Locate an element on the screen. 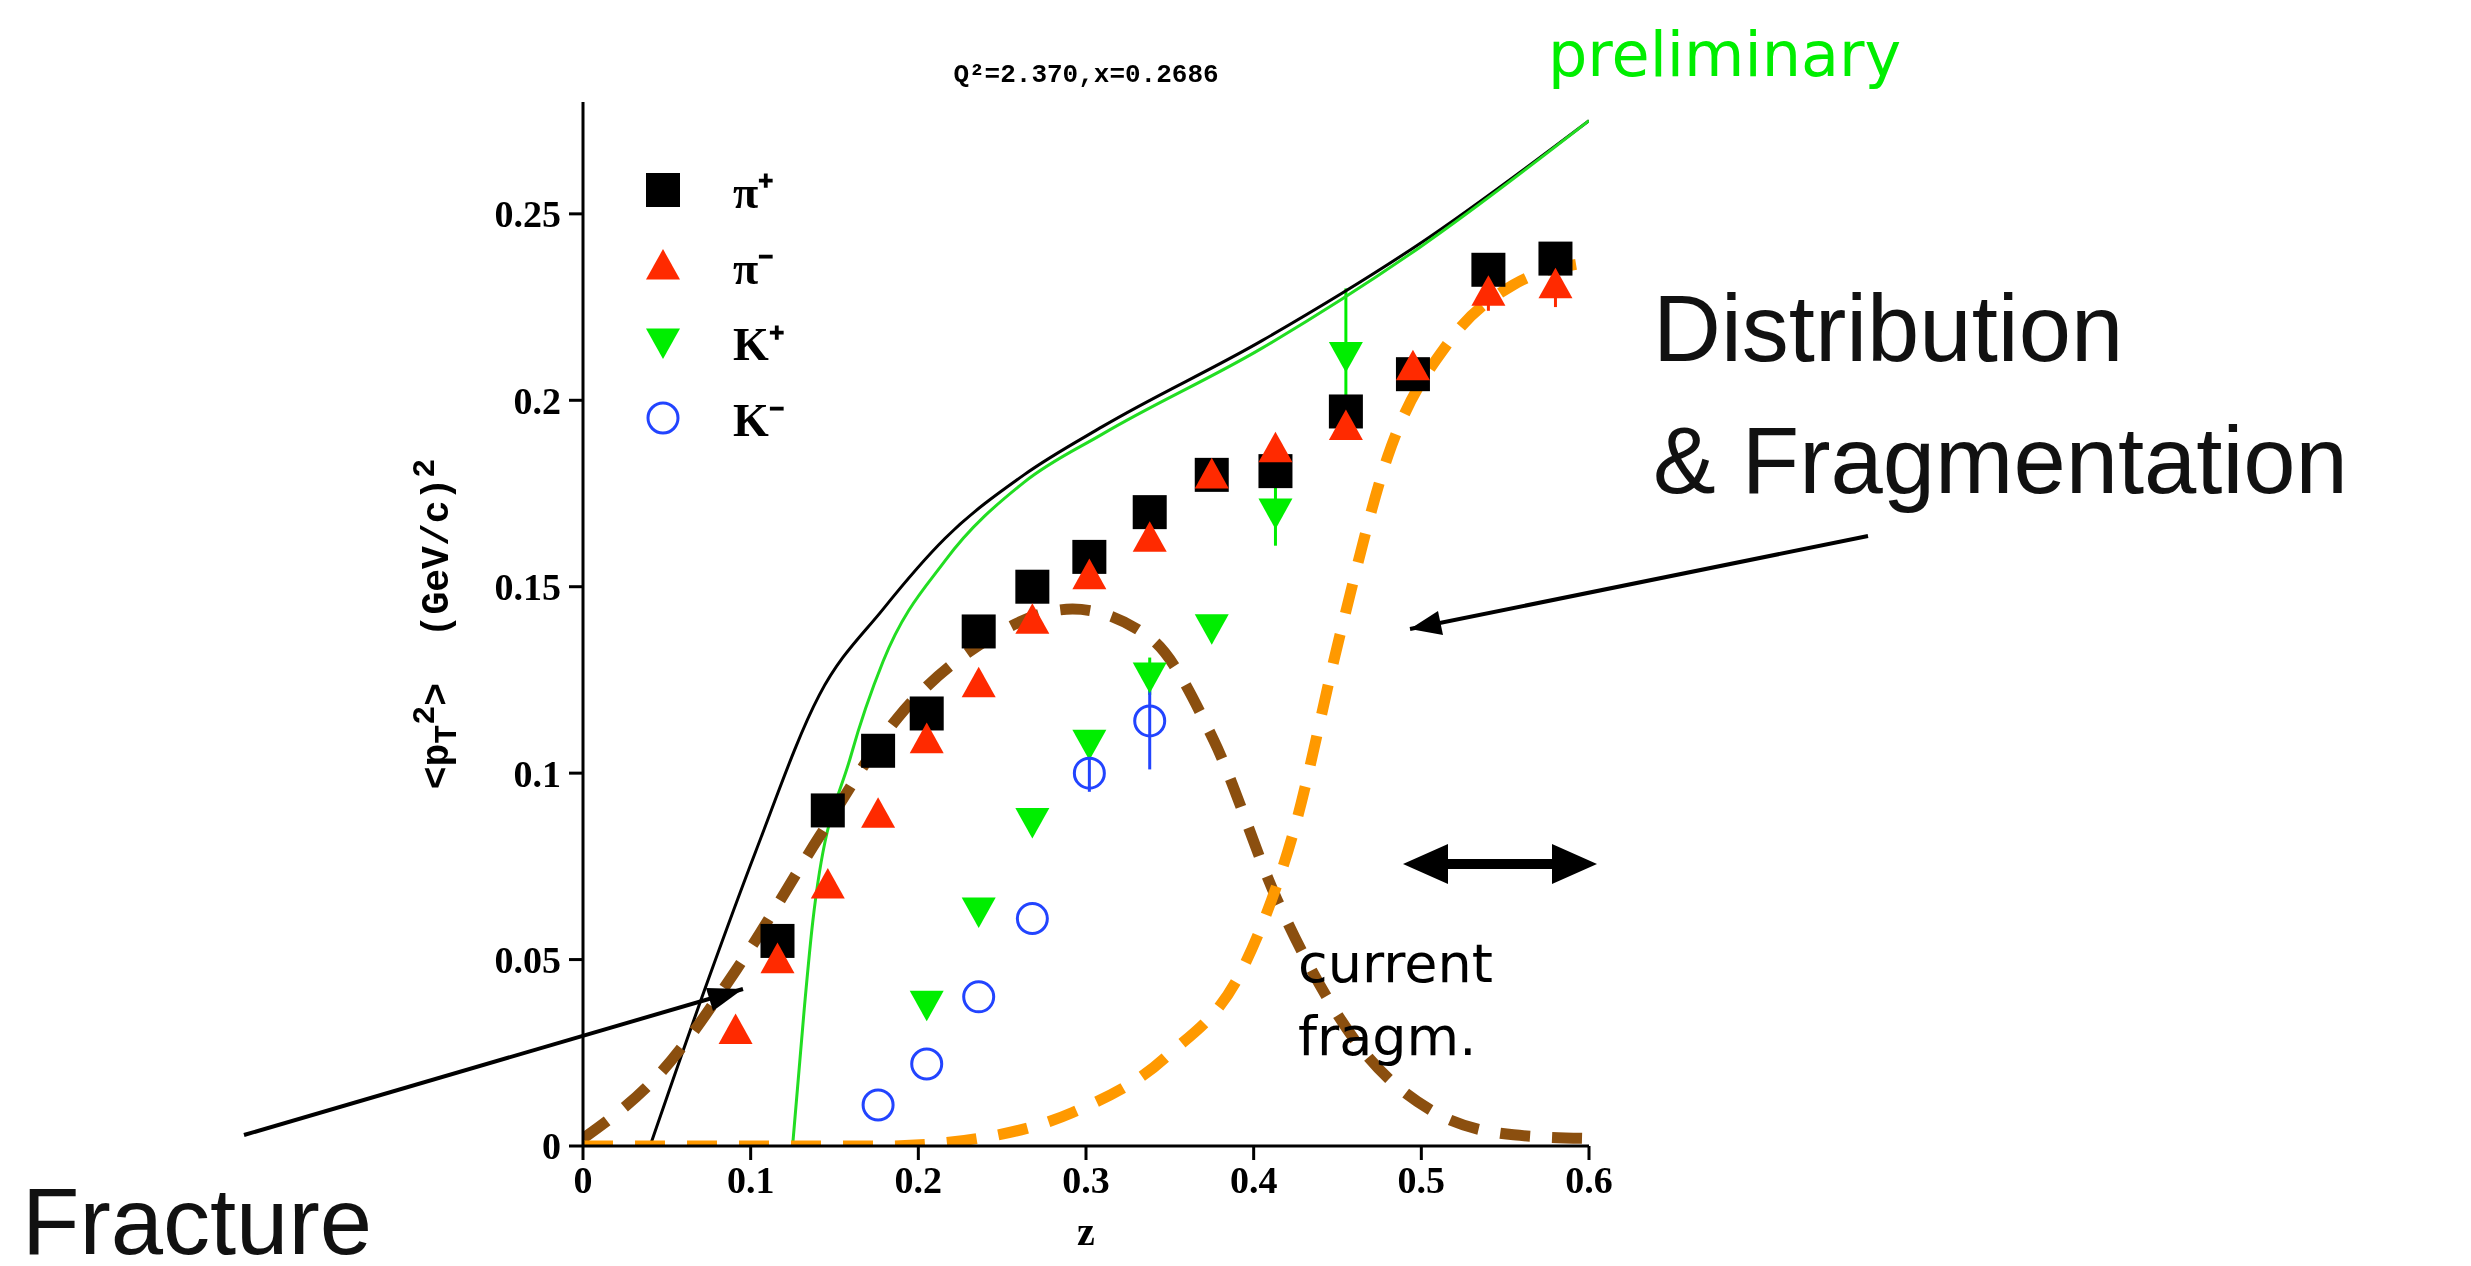 Image resolution: width=2471 pixels, height=1266 pixels. legend-label: K⁻ is located at coordinates (759, 421).